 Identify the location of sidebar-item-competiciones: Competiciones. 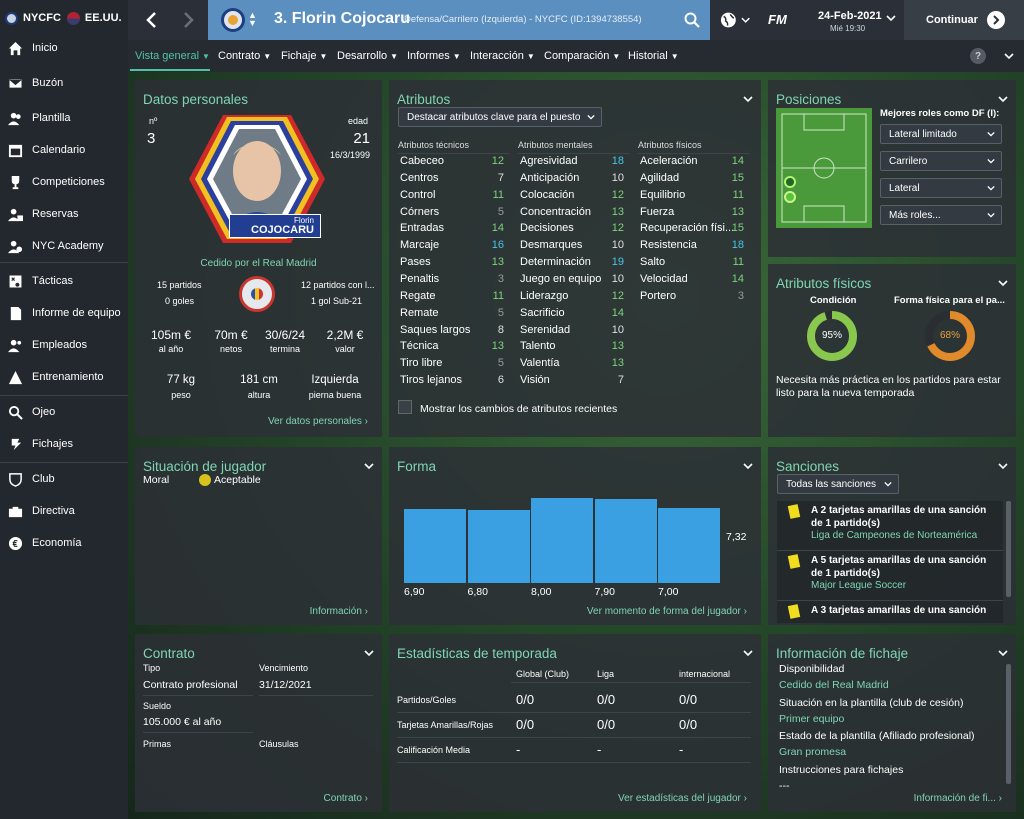
(64, 182).